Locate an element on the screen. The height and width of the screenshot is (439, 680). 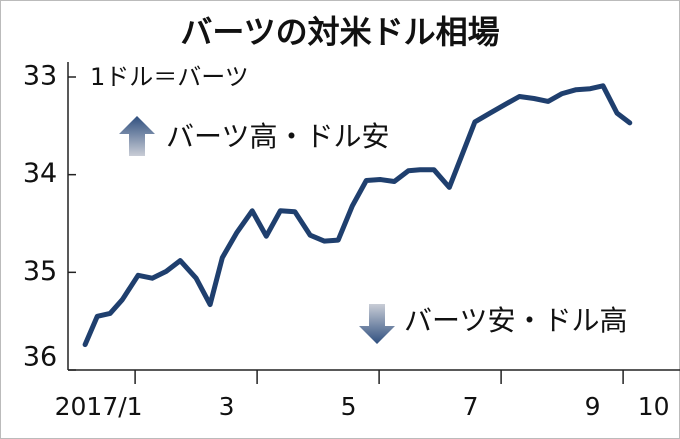
subtitle: 1ドル＝バーツ is located at coordinates (169, 77).